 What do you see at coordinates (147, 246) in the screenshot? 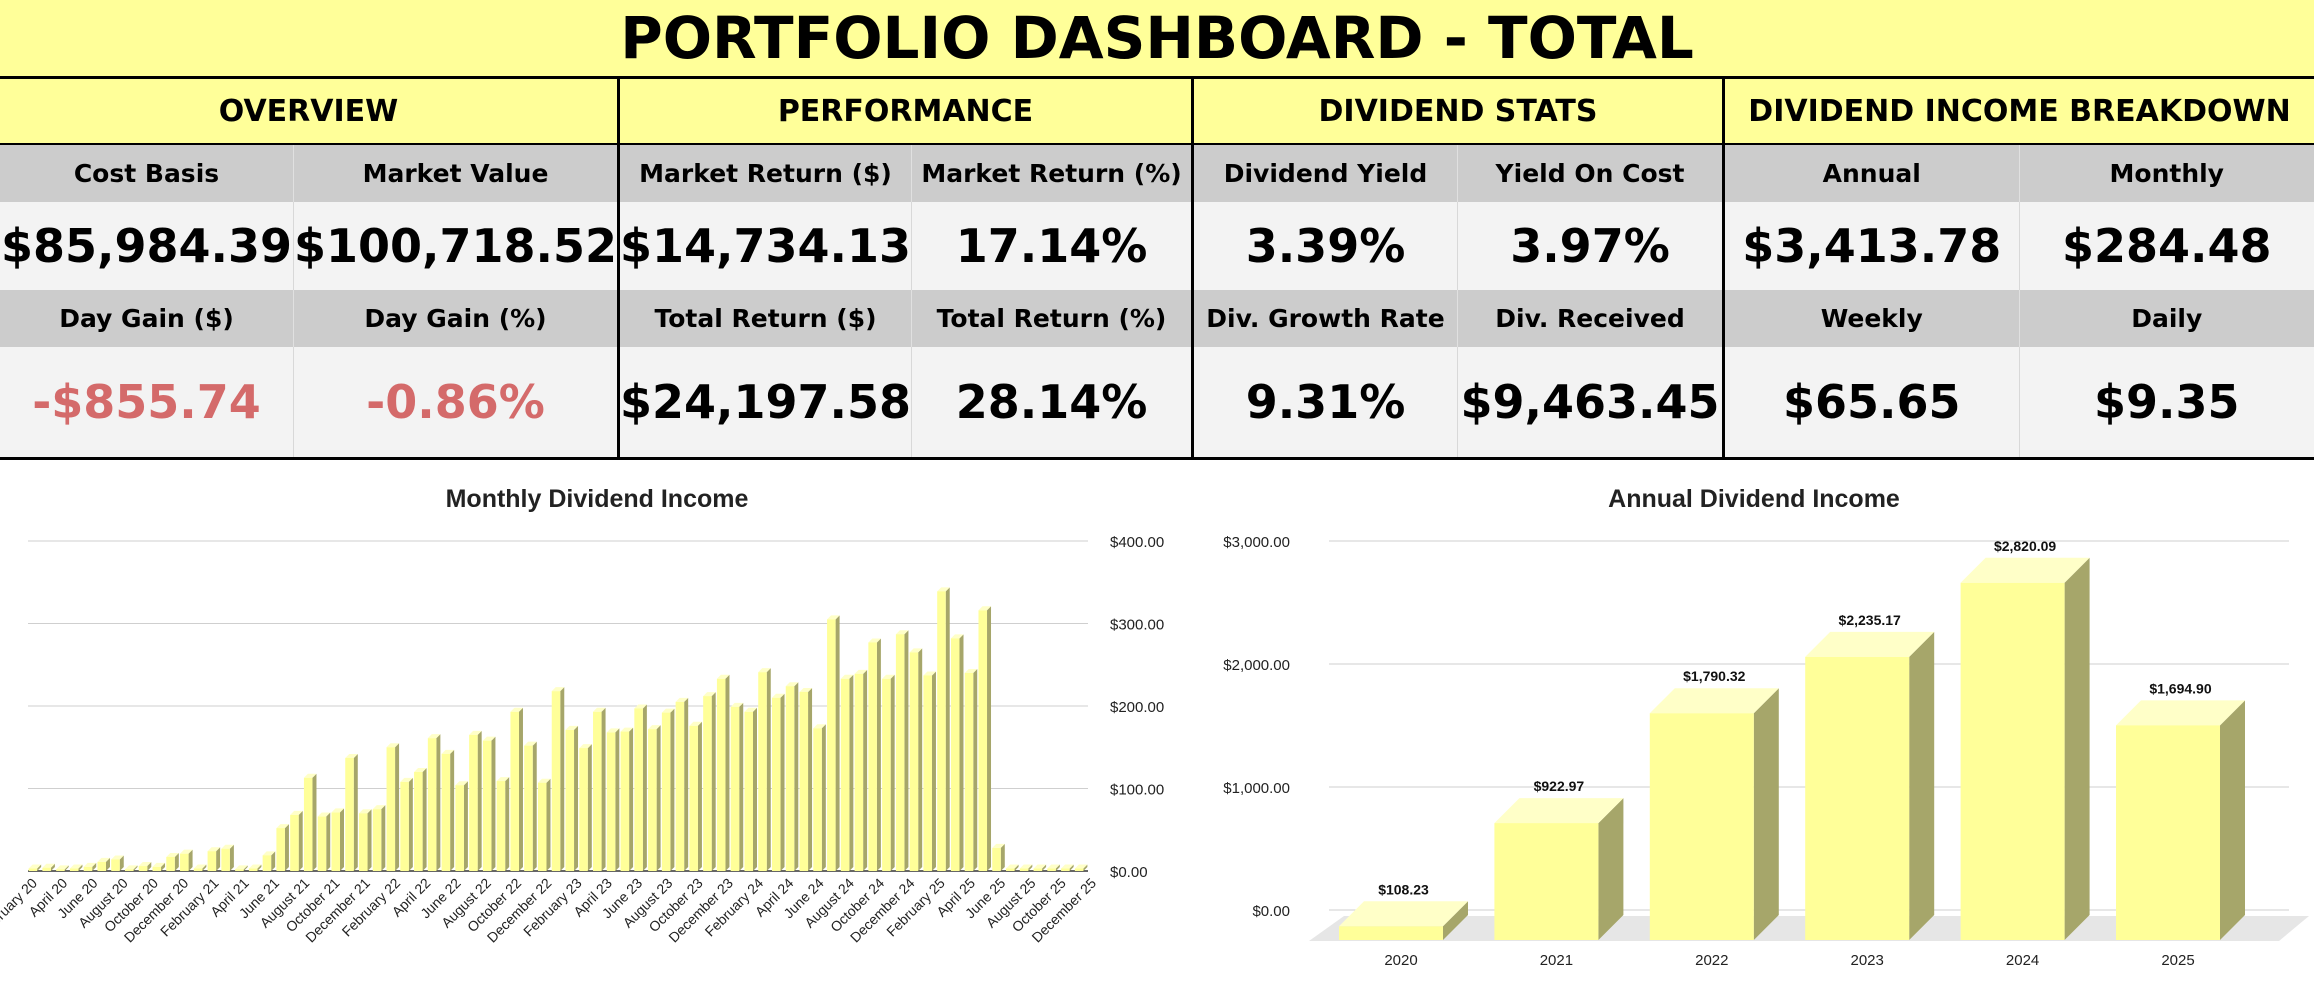
I see `cost-basis-value: $85,984.39` at bounding box center [147, 246].